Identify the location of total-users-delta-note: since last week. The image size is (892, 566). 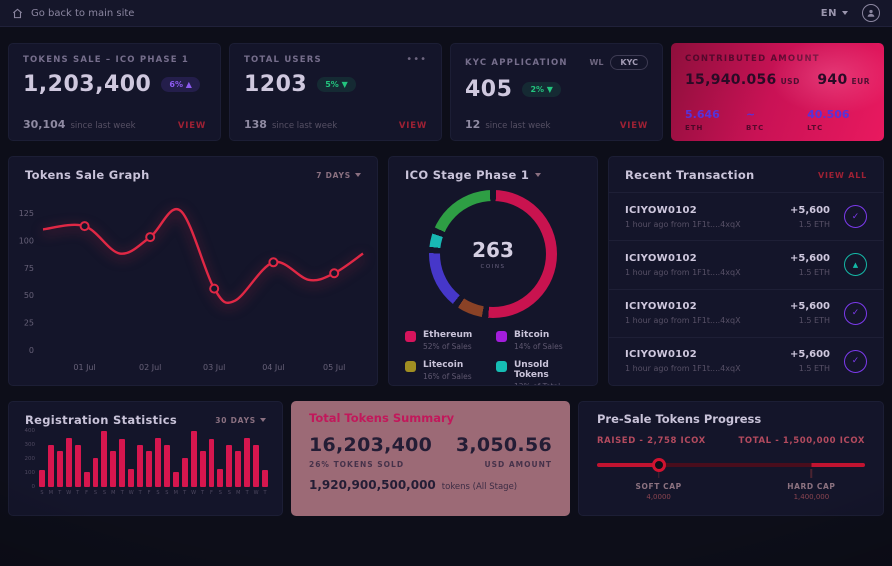
(304, 126).